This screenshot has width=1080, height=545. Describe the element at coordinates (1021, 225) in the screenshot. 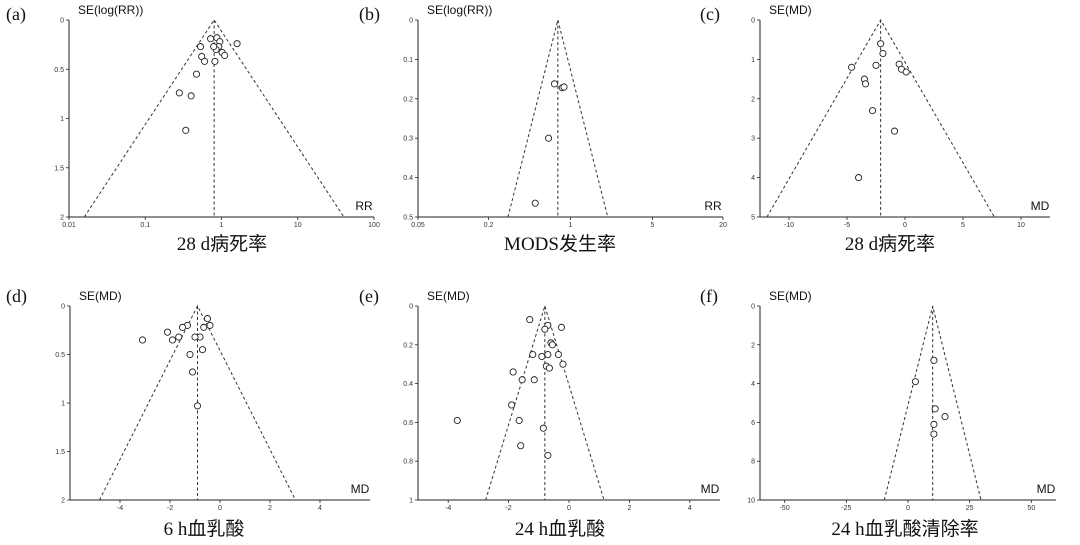

I see `x-tick-label: 10` at that location.